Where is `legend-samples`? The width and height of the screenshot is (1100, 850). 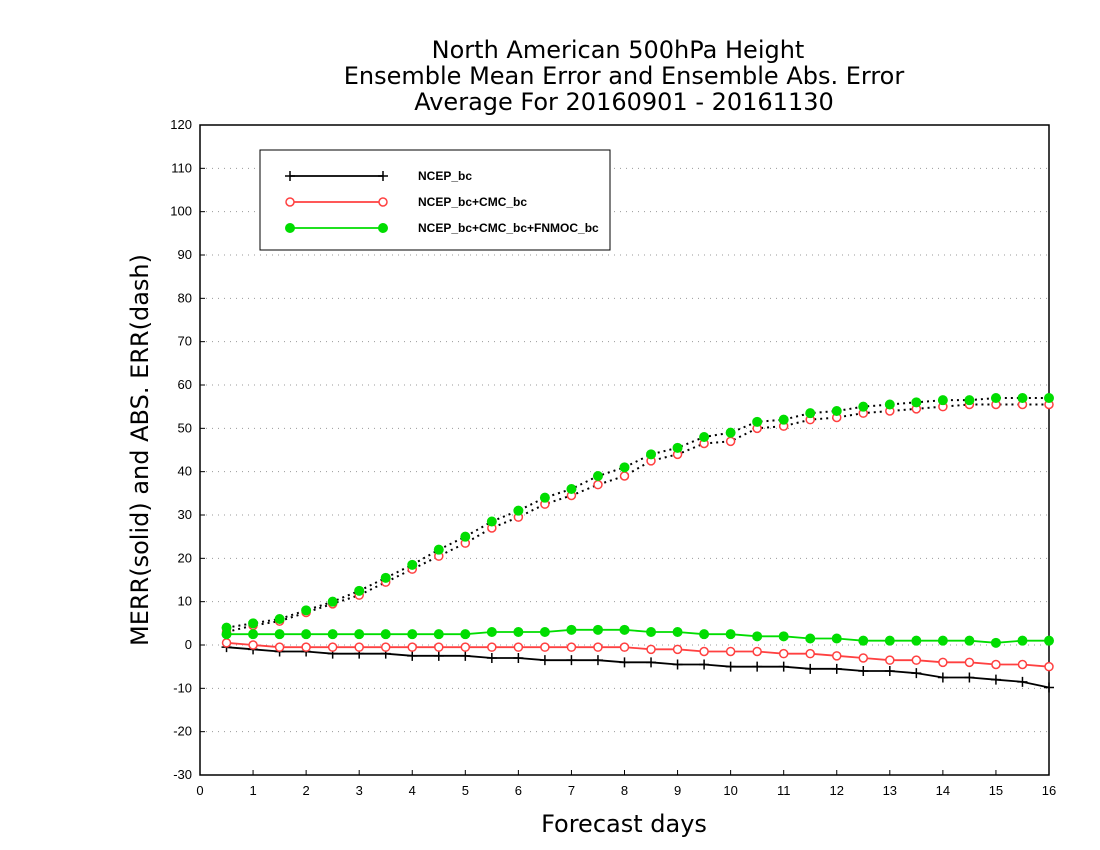 legend-samples is located at coordinates (336, 202).